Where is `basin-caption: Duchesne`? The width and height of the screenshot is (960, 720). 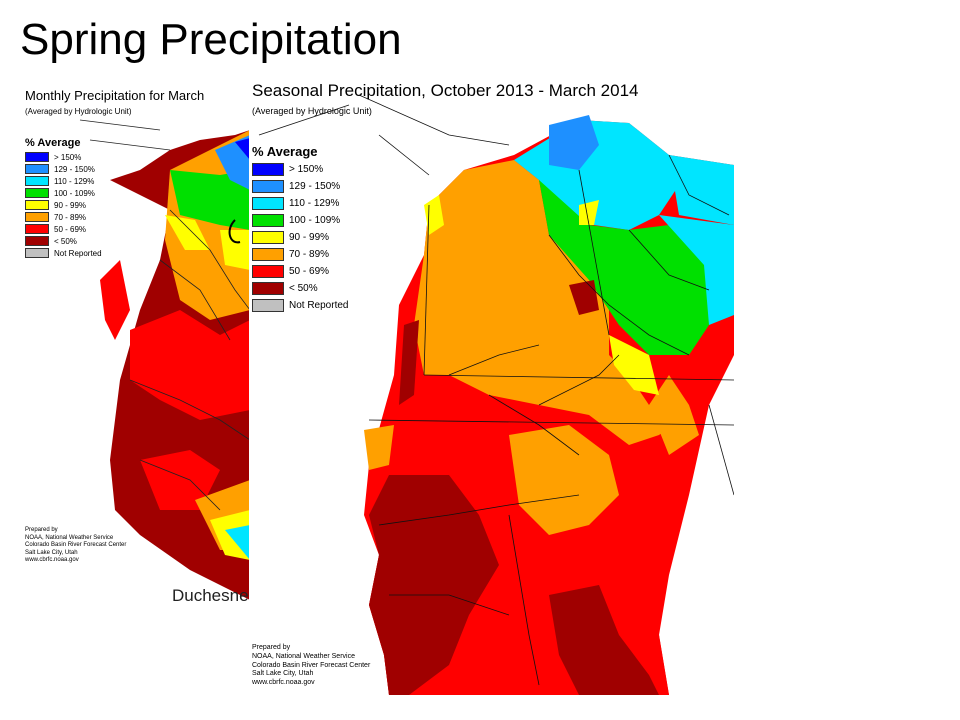 basin-caption: Duchesne is located at coordinates (210, 595).